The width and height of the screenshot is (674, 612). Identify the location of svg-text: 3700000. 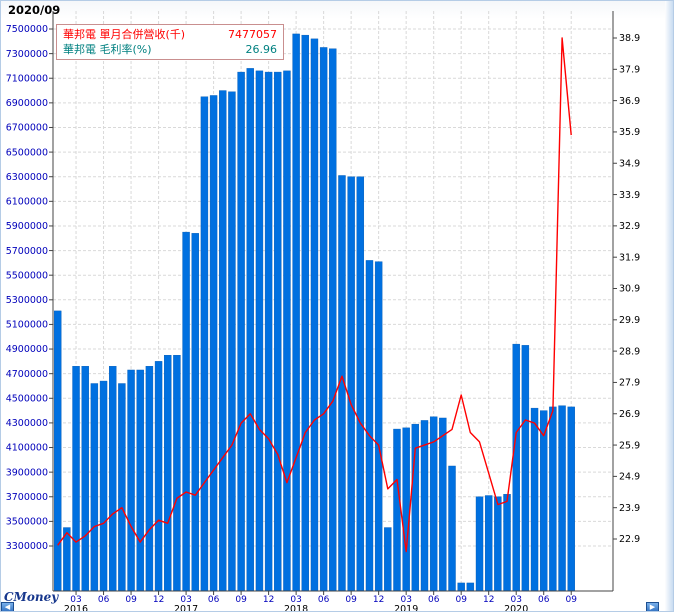
(27, 497).